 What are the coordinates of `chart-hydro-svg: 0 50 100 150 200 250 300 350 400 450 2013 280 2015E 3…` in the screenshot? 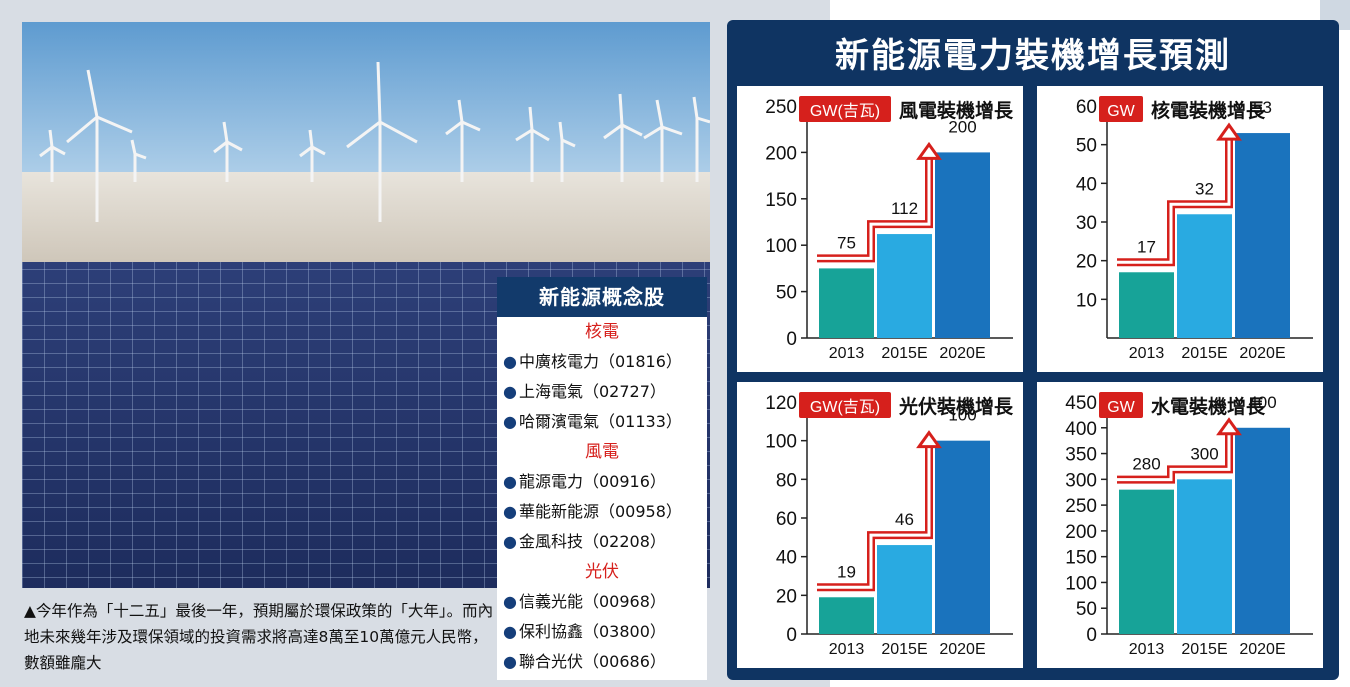 It's located at (1189, 525).